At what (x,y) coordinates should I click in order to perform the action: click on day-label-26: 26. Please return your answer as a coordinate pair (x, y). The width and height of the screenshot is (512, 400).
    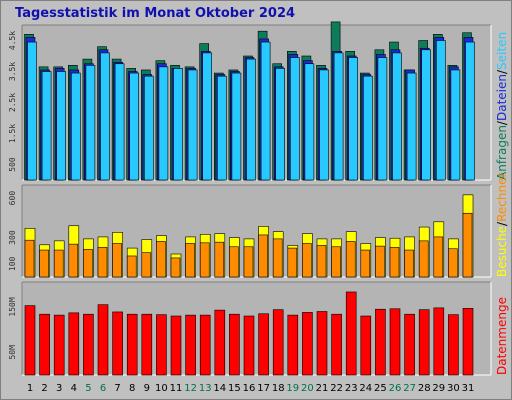
    Looking at the image, I should click on (395, 388).